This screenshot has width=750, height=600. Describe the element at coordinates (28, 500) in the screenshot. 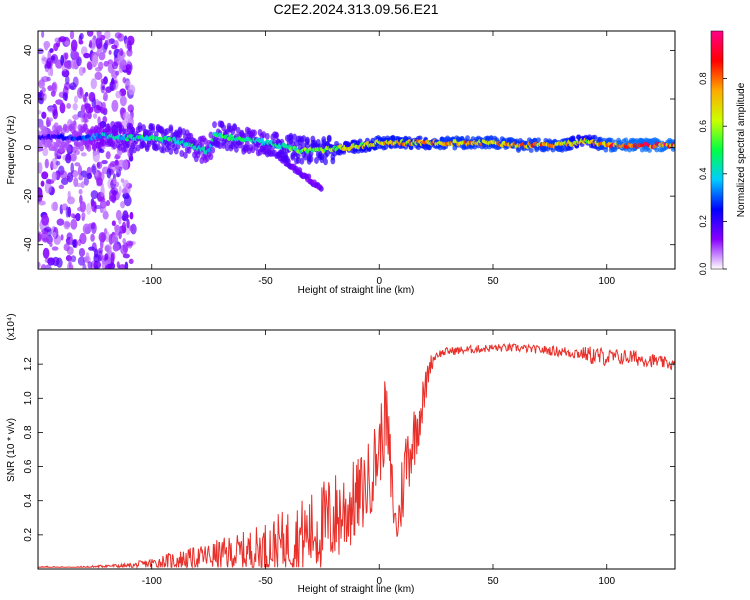

I see `snr-y-tick-label: 0.4` at that location.